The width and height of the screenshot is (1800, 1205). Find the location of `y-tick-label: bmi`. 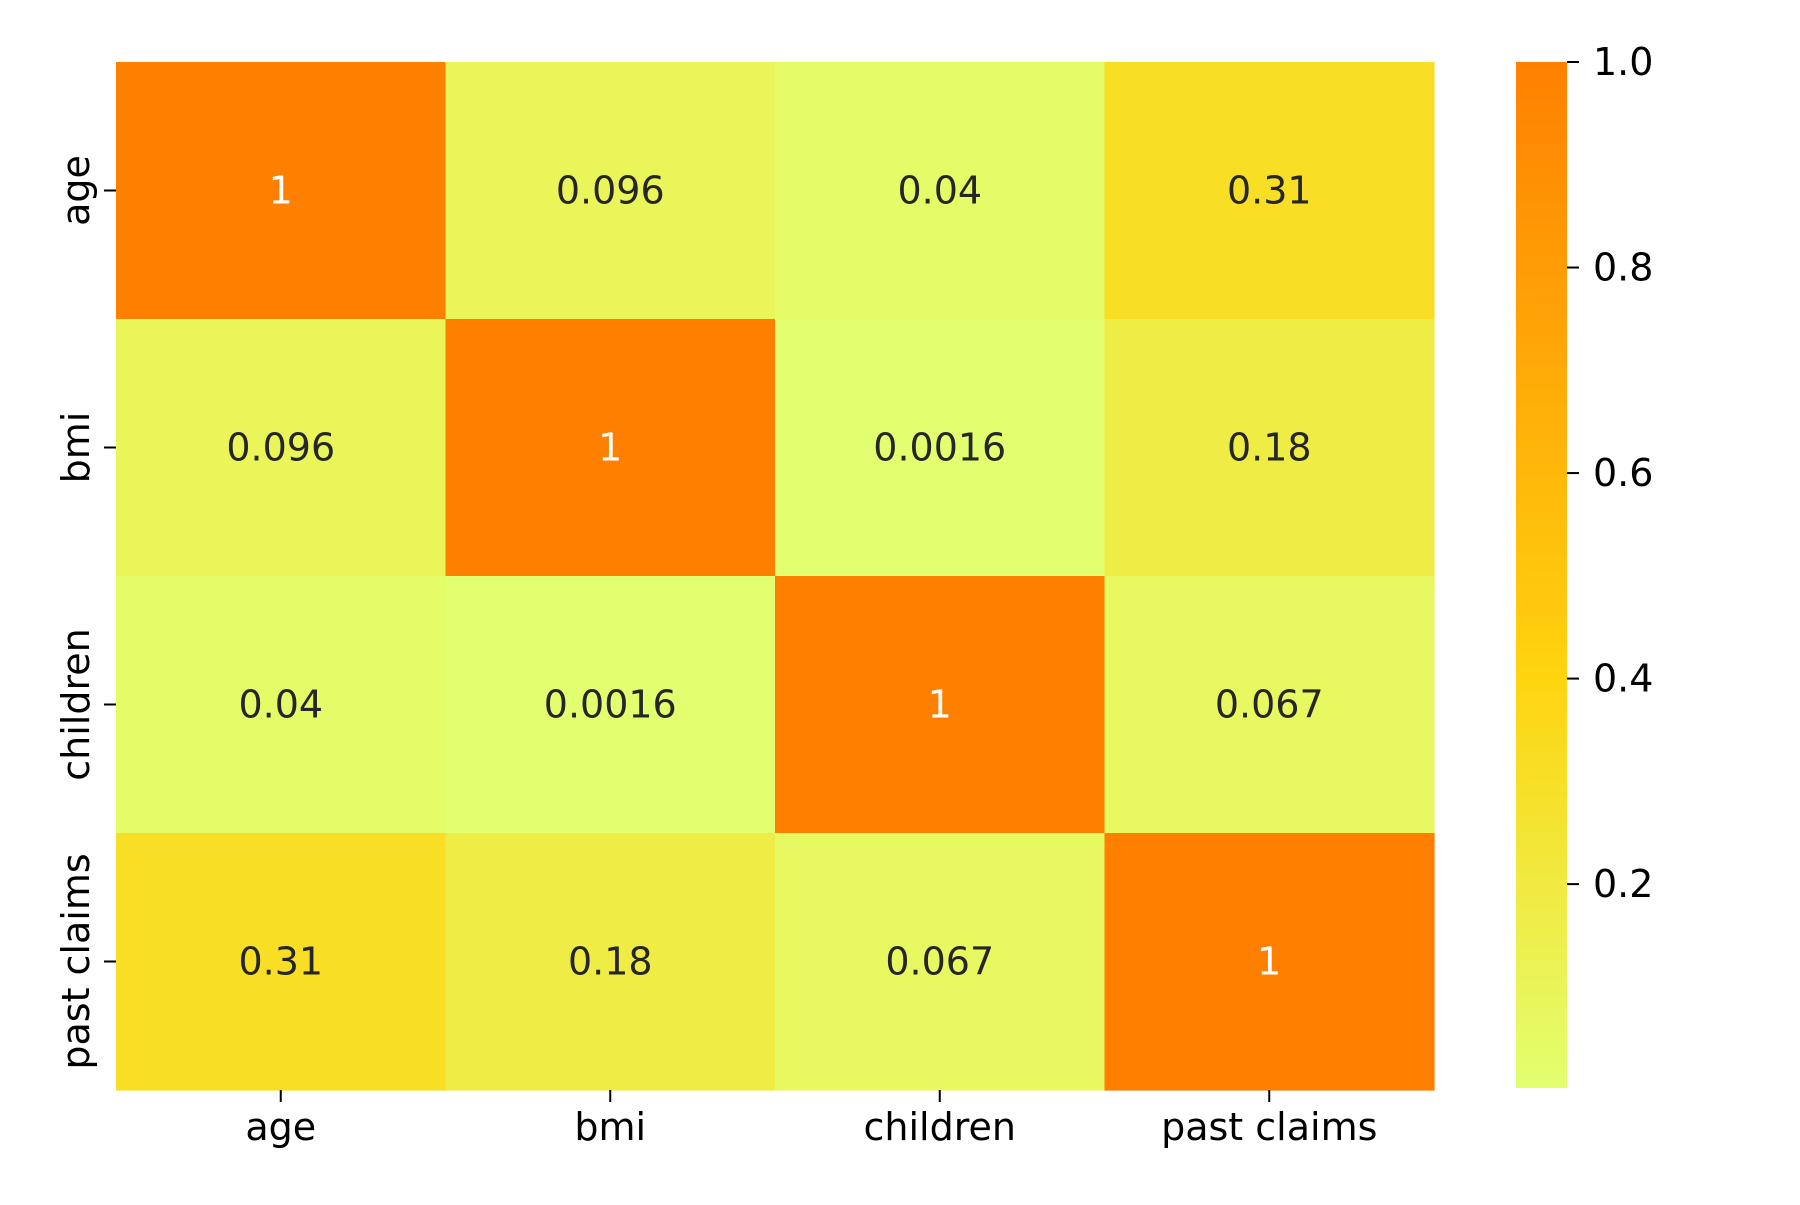

y-tick-label: bmi is located at coordinates (76, 448).